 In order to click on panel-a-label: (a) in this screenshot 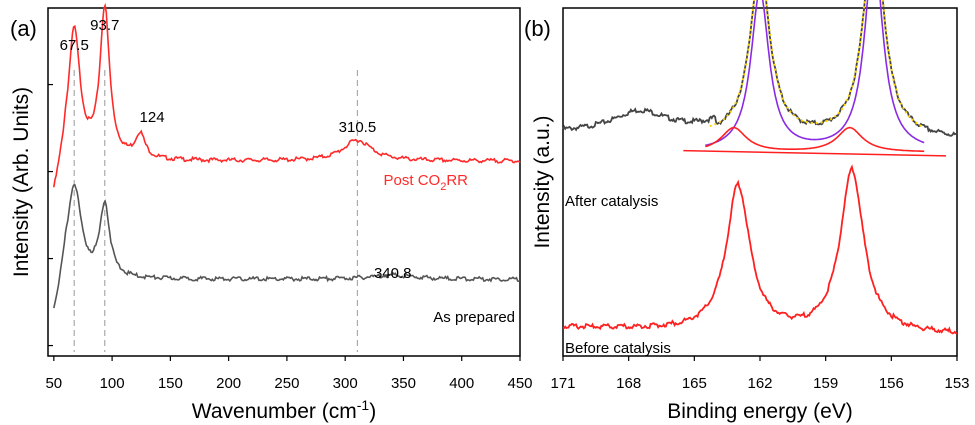, I will do `click(23, 28)`.